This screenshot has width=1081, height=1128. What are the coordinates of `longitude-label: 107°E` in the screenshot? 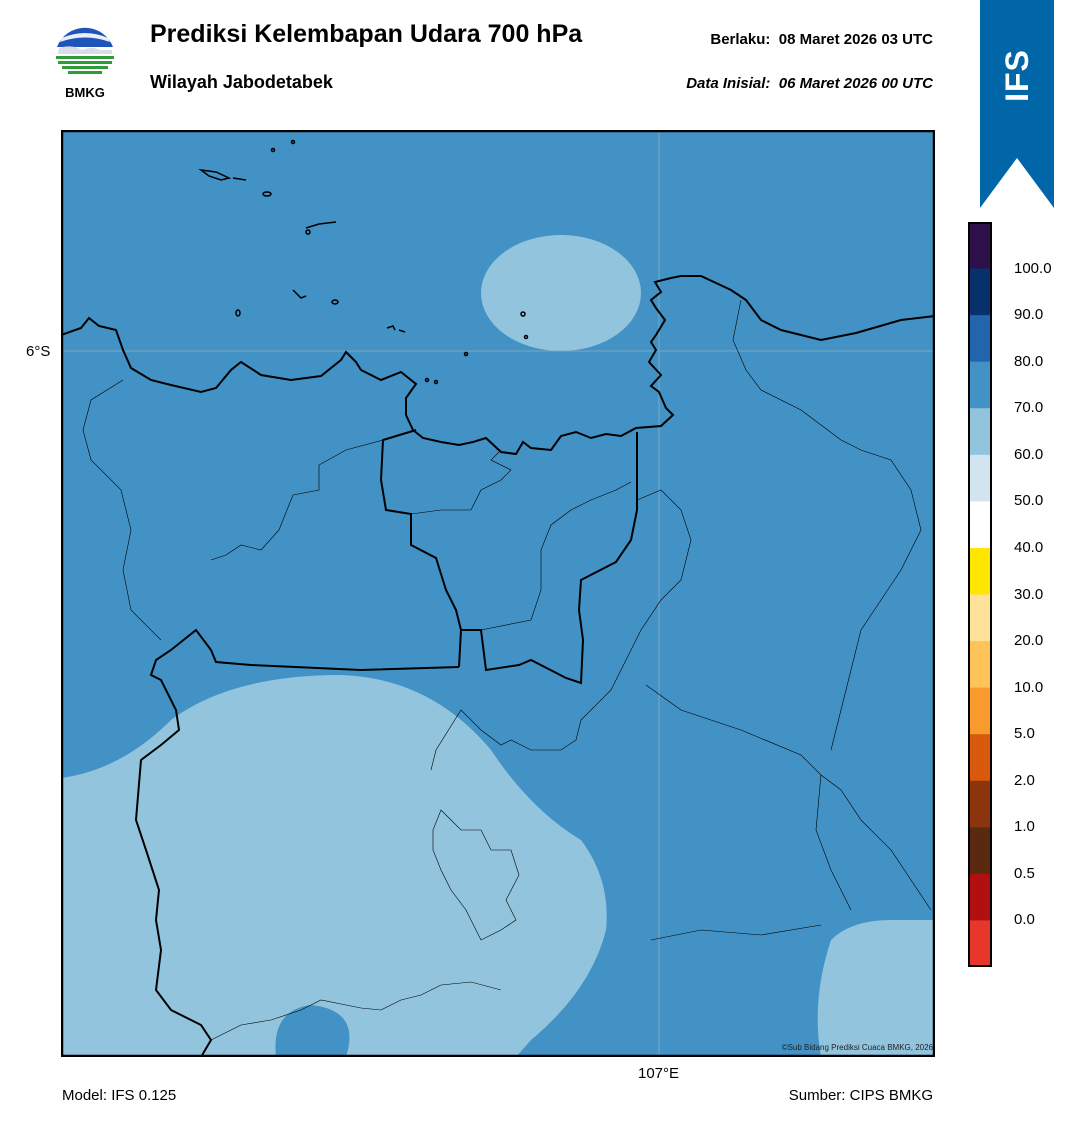 It's located at (659, 1073).